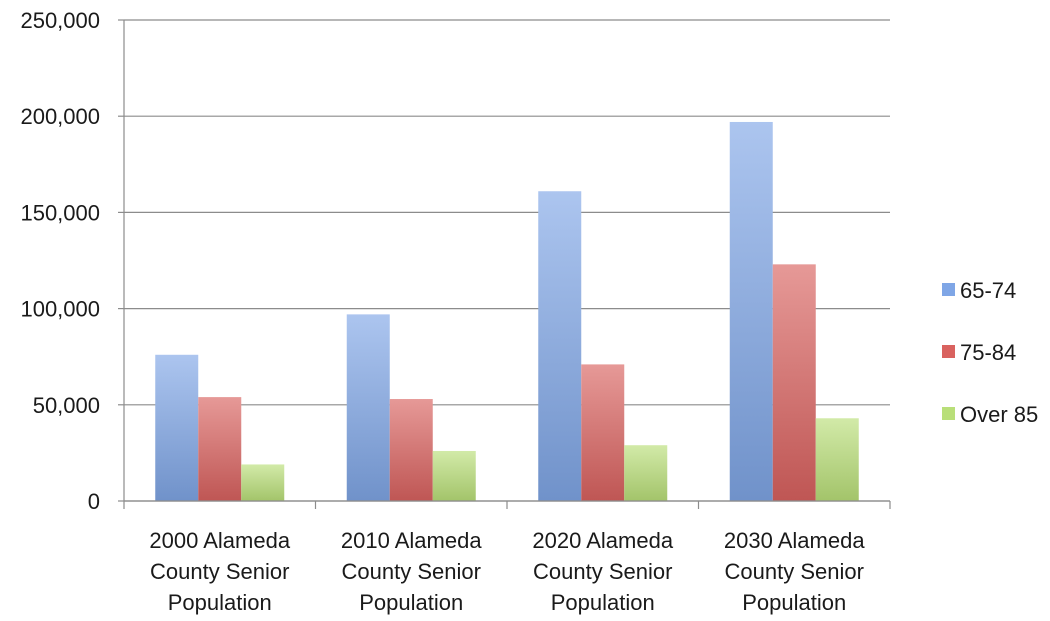 This screenshot has width=1050, height=621. I want to click on y-tick-label: 200,000, so click(60, 116).